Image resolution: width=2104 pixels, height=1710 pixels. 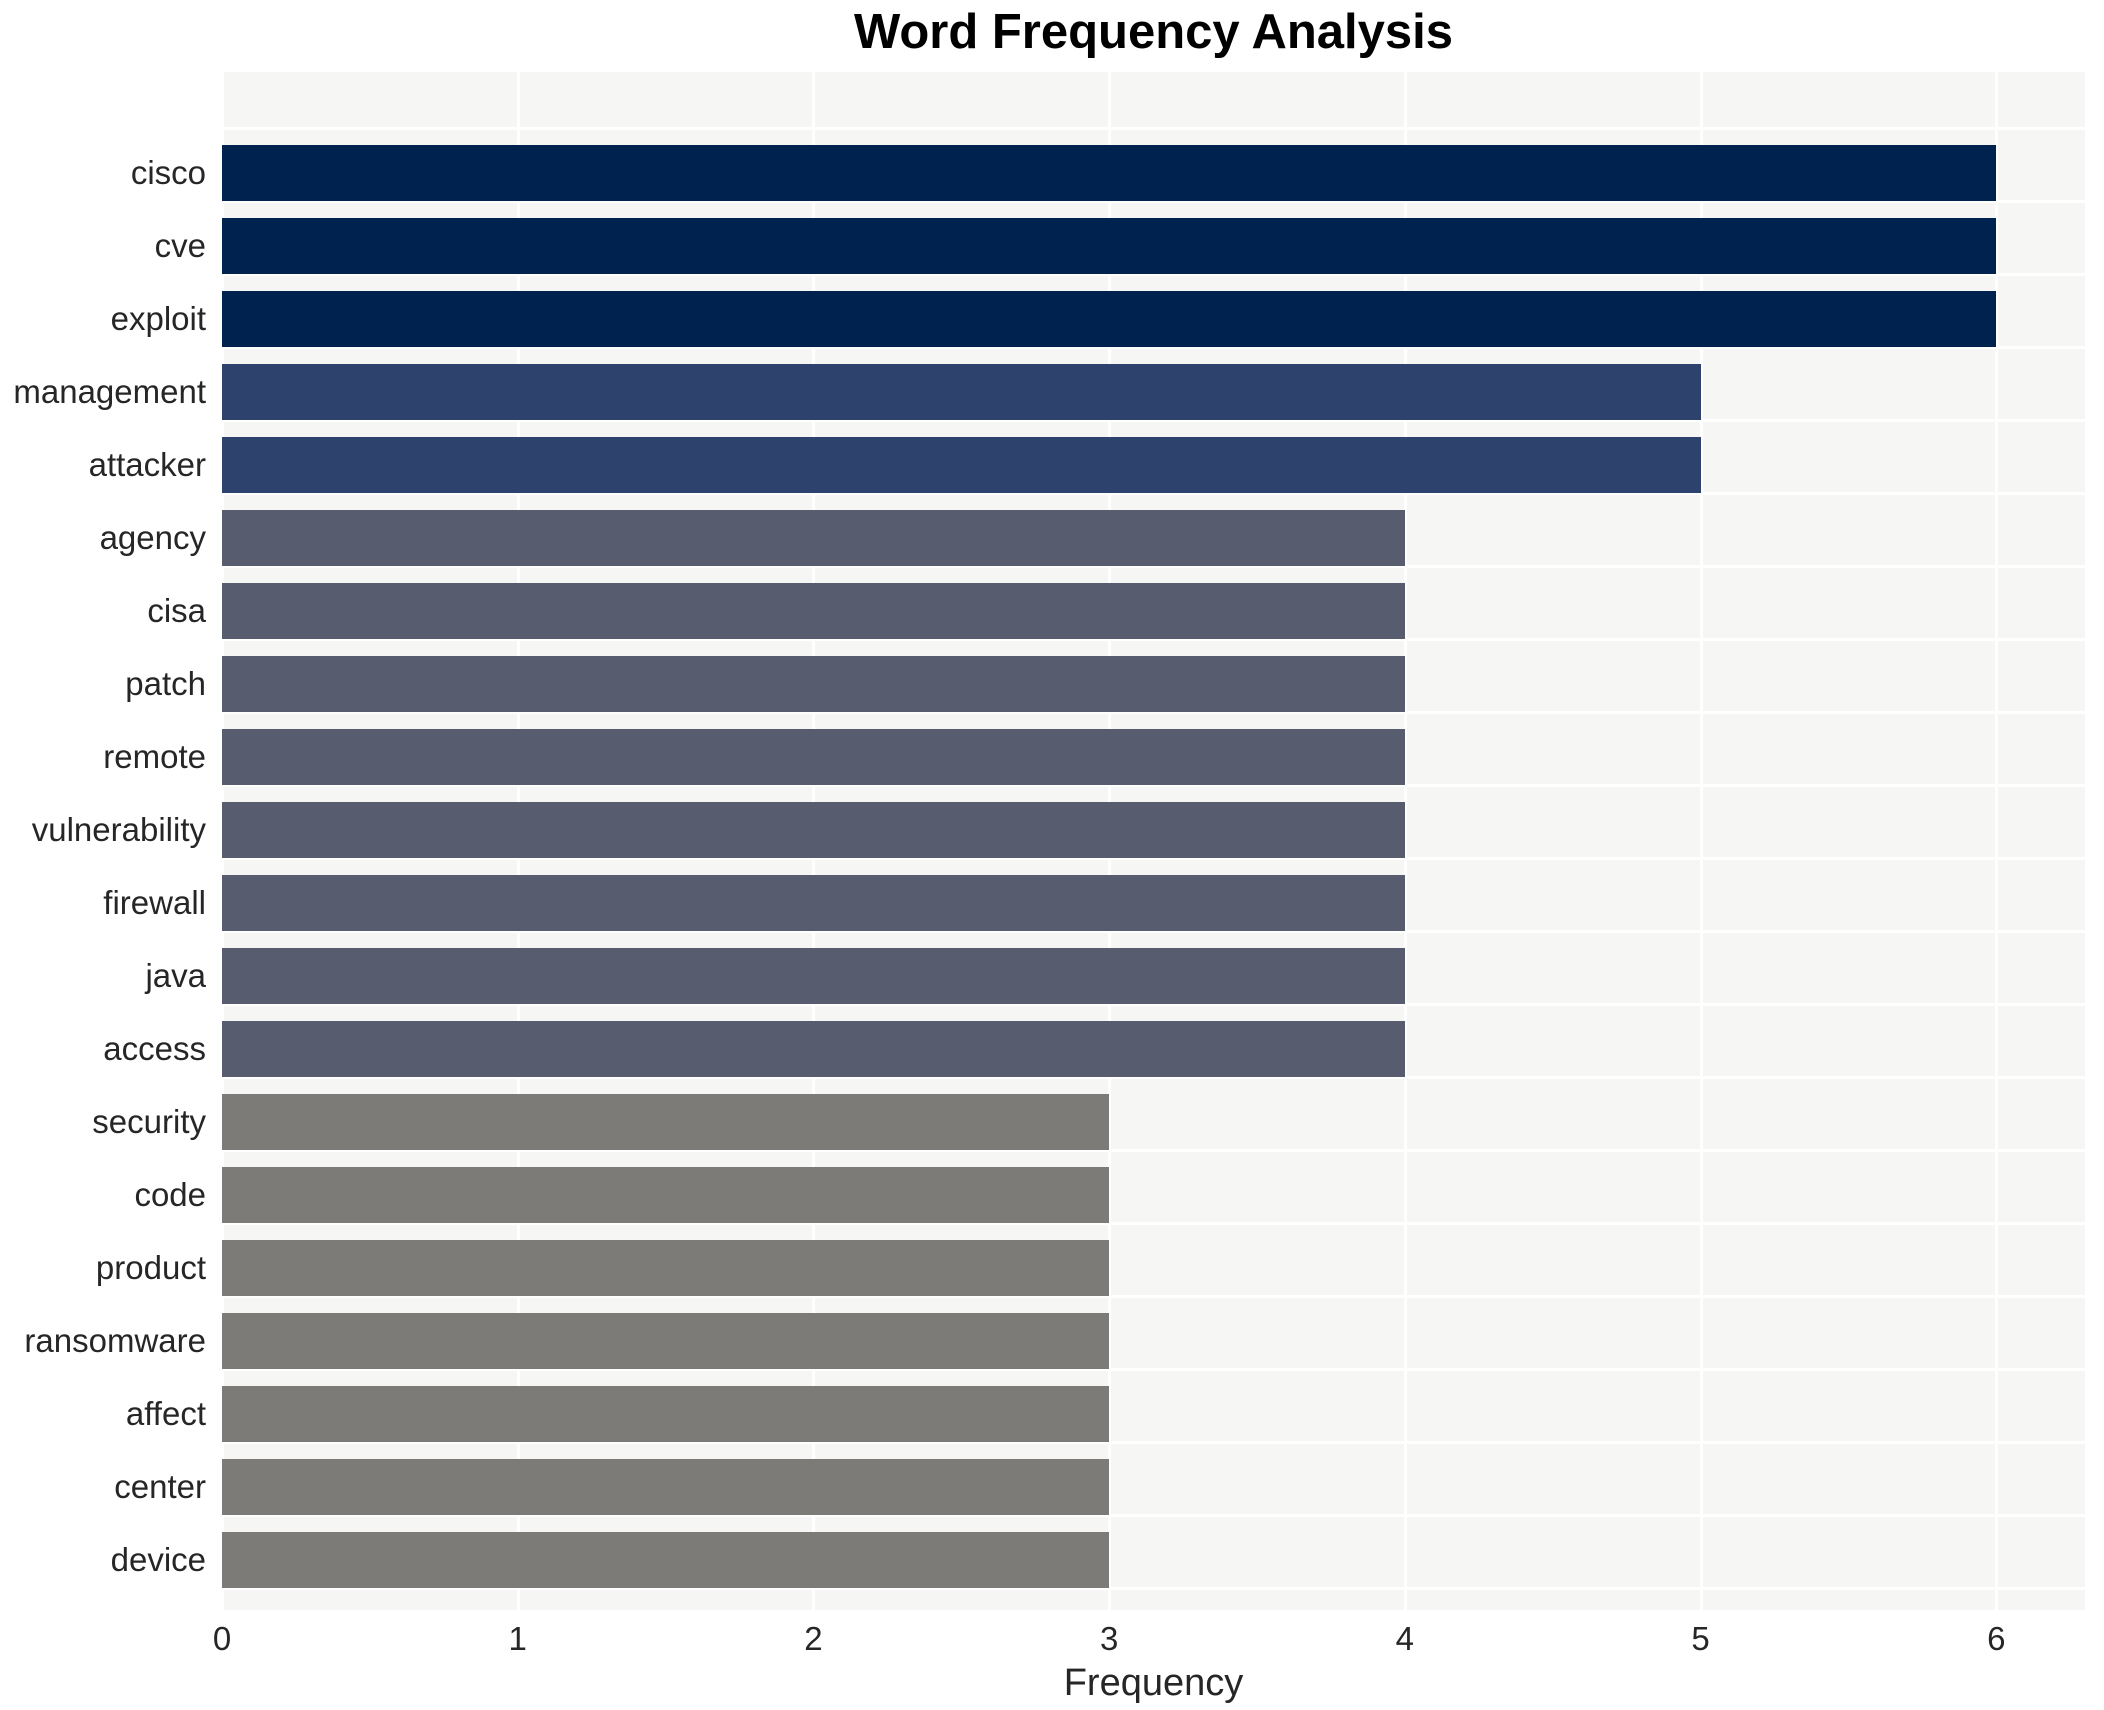 I want to click on category-label: vulnerability, so click(x=118, y=829).